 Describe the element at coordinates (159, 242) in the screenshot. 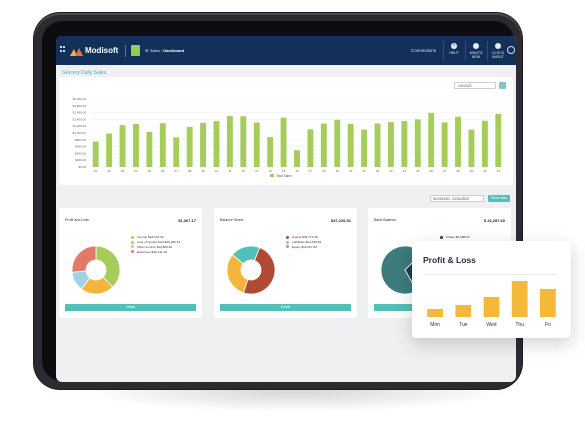

I see `legend-label: Cost of Goods Sold $26,292.51` at that location.